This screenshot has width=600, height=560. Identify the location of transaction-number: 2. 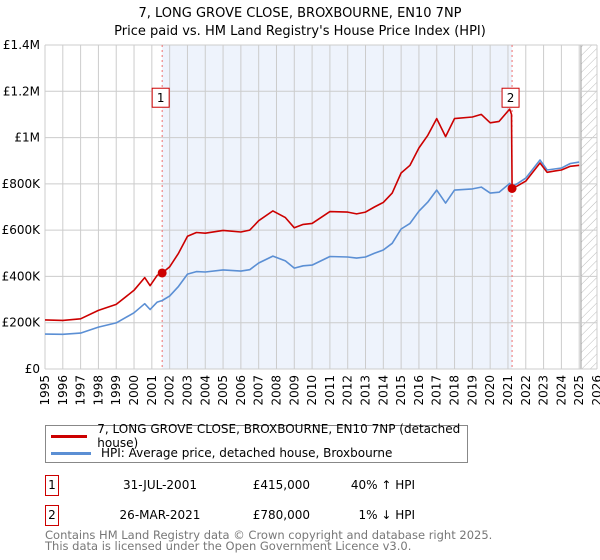
(52, 515).